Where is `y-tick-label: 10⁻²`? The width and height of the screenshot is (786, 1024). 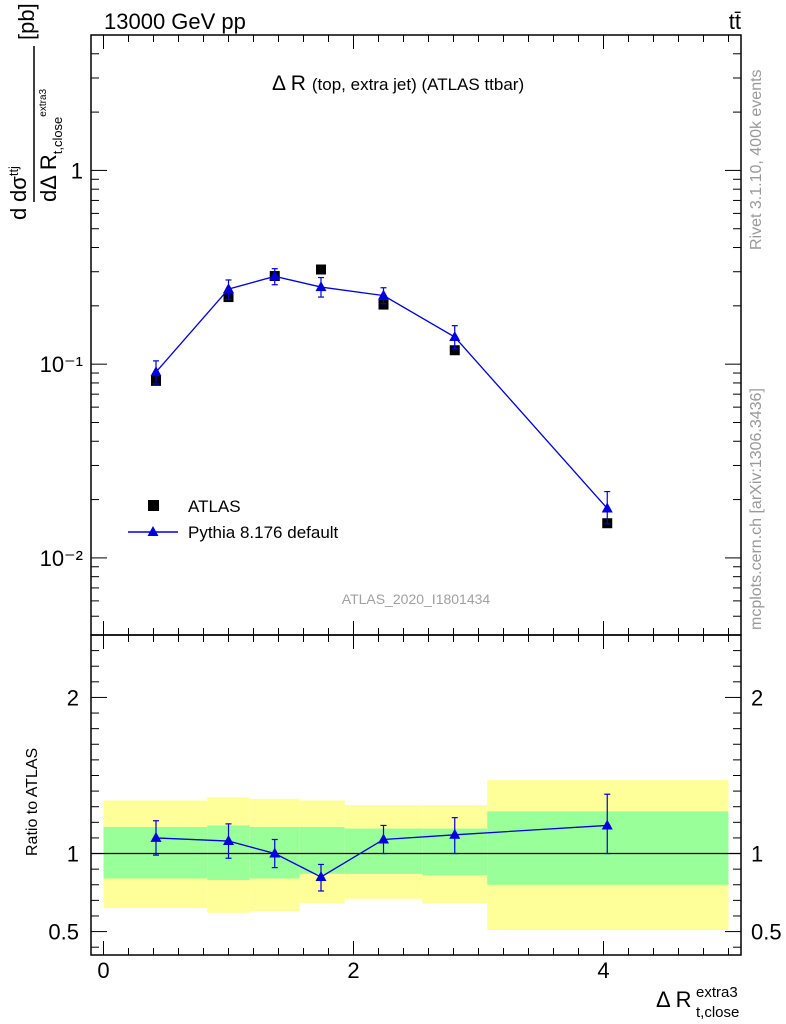
y-tick-label: 10⁻² is located at coordinates (61, 558).